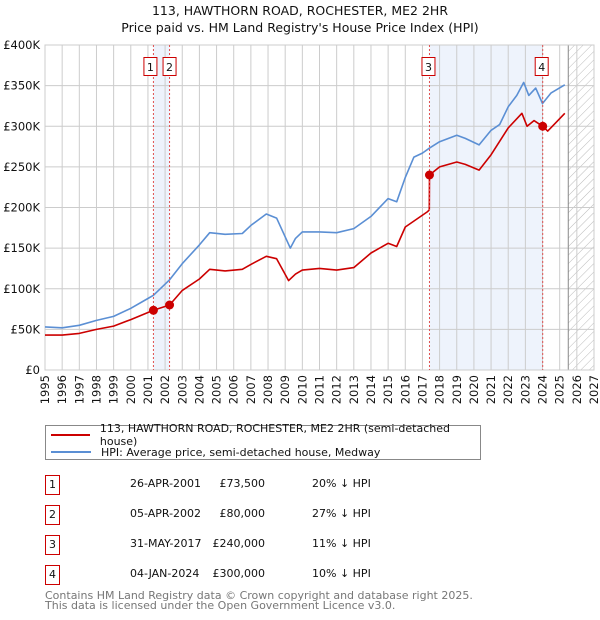 The height and width of the screenshot is (620, 600). Describe the element at coordinates (234, 389) in the screenshot. I see `x-tick-label: 2006` at that location.